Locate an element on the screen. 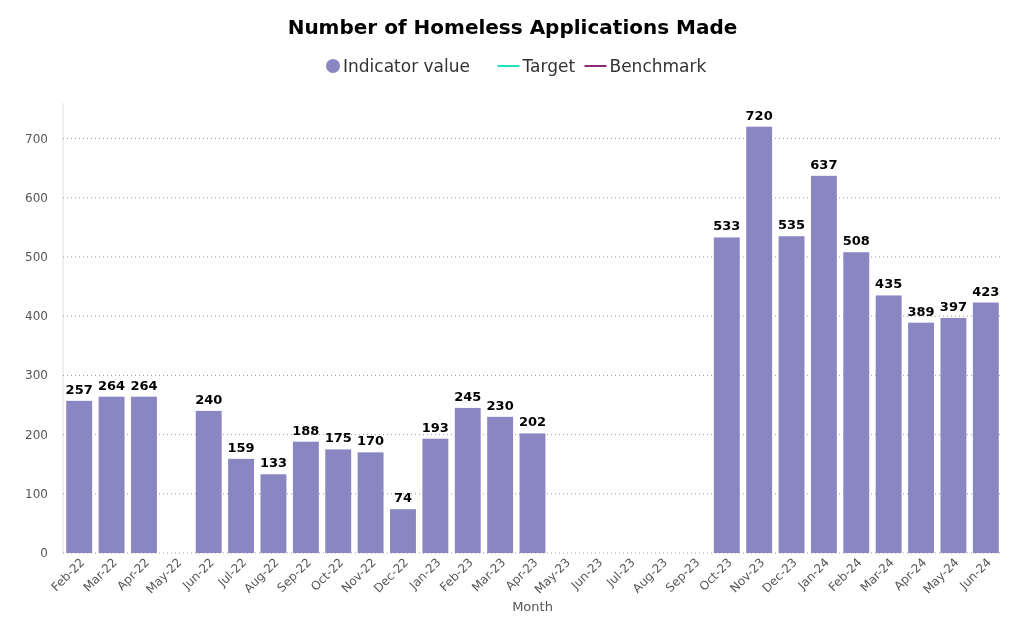  data-label: 508 is located at coordinates (856, 241).